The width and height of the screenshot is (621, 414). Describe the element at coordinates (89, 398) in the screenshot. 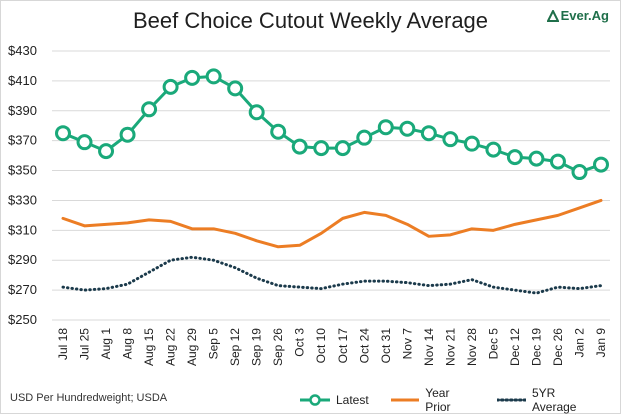

I see `source-note: USD Per Hundredweight; USDA` at that location.